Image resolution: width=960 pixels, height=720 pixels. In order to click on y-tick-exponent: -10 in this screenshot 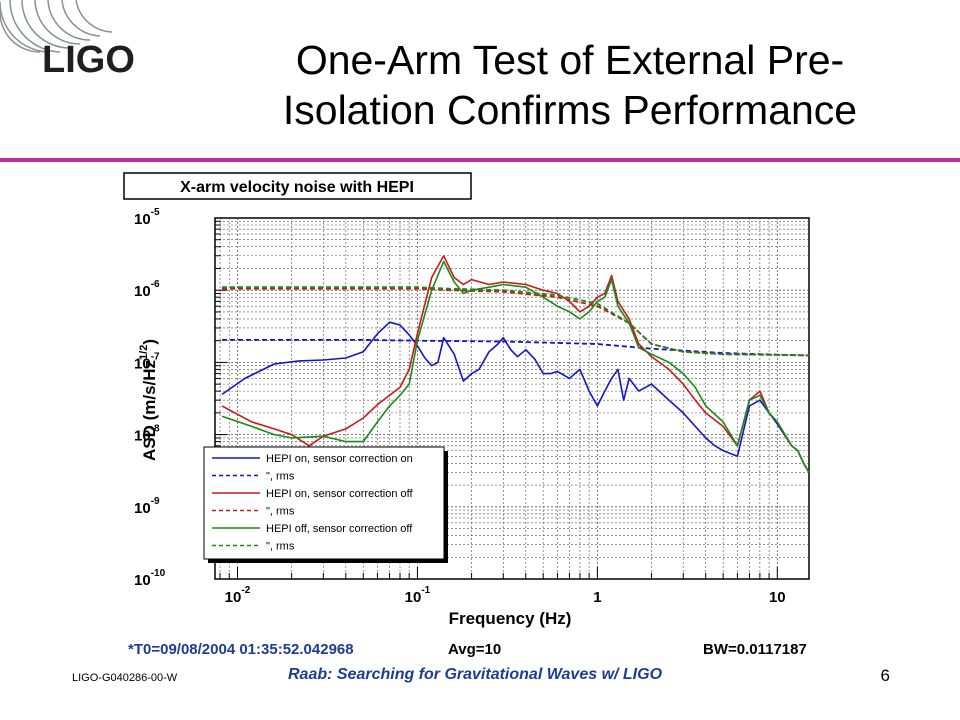, I will do `click(158, 573)`.